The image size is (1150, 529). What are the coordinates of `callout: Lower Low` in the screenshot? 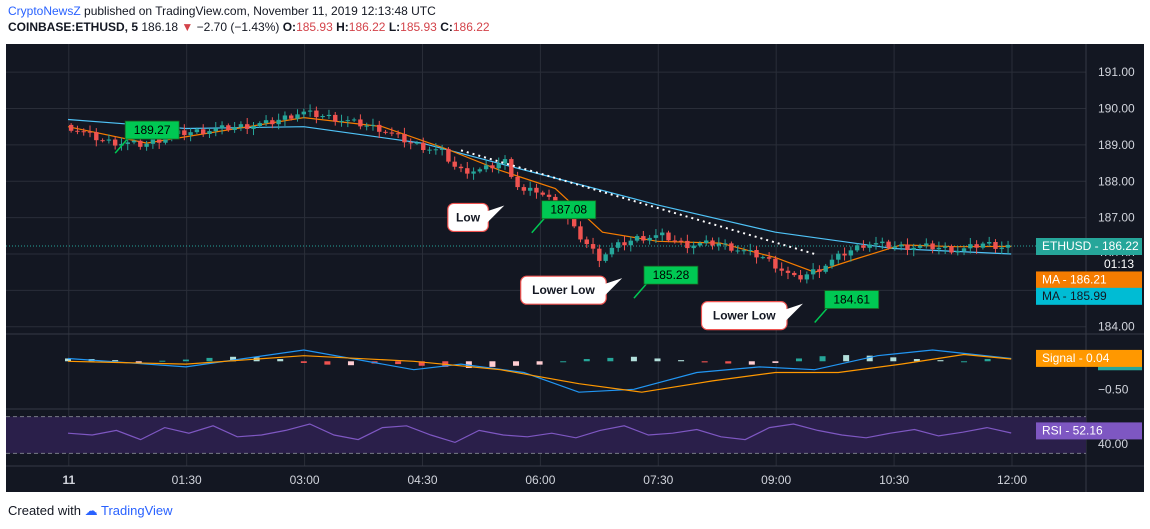 It's located at (751, 316).